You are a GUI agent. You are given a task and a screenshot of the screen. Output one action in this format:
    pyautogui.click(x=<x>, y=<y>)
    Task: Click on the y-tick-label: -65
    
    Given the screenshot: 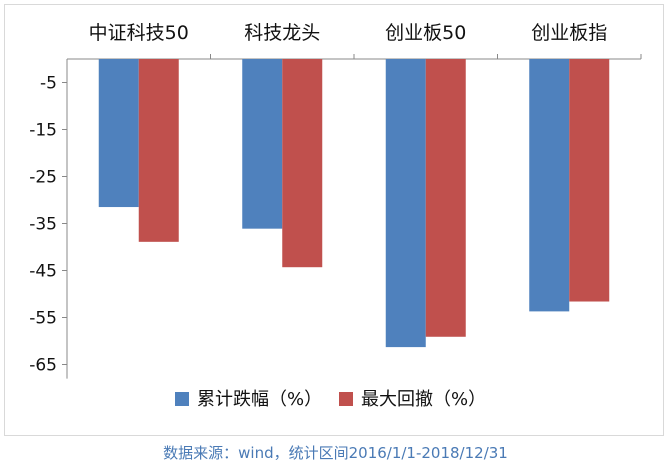 What is the action you would take?
    pyautogui.click(x=43, y=366)
    